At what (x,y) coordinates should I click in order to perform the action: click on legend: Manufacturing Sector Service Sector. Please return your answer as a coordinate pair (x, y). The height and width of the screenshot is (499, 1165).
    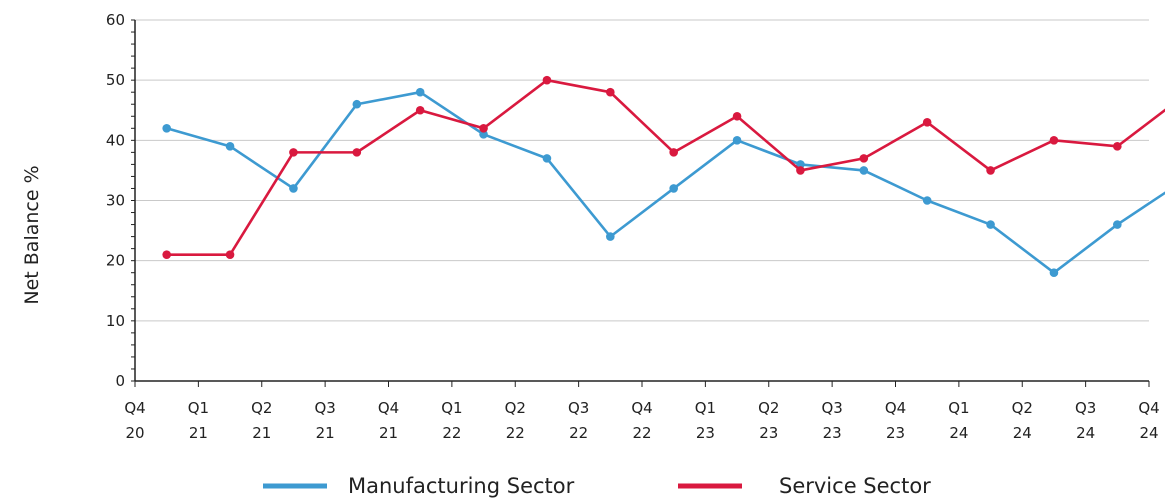
    Looking at the image, I should click on (597, 486).